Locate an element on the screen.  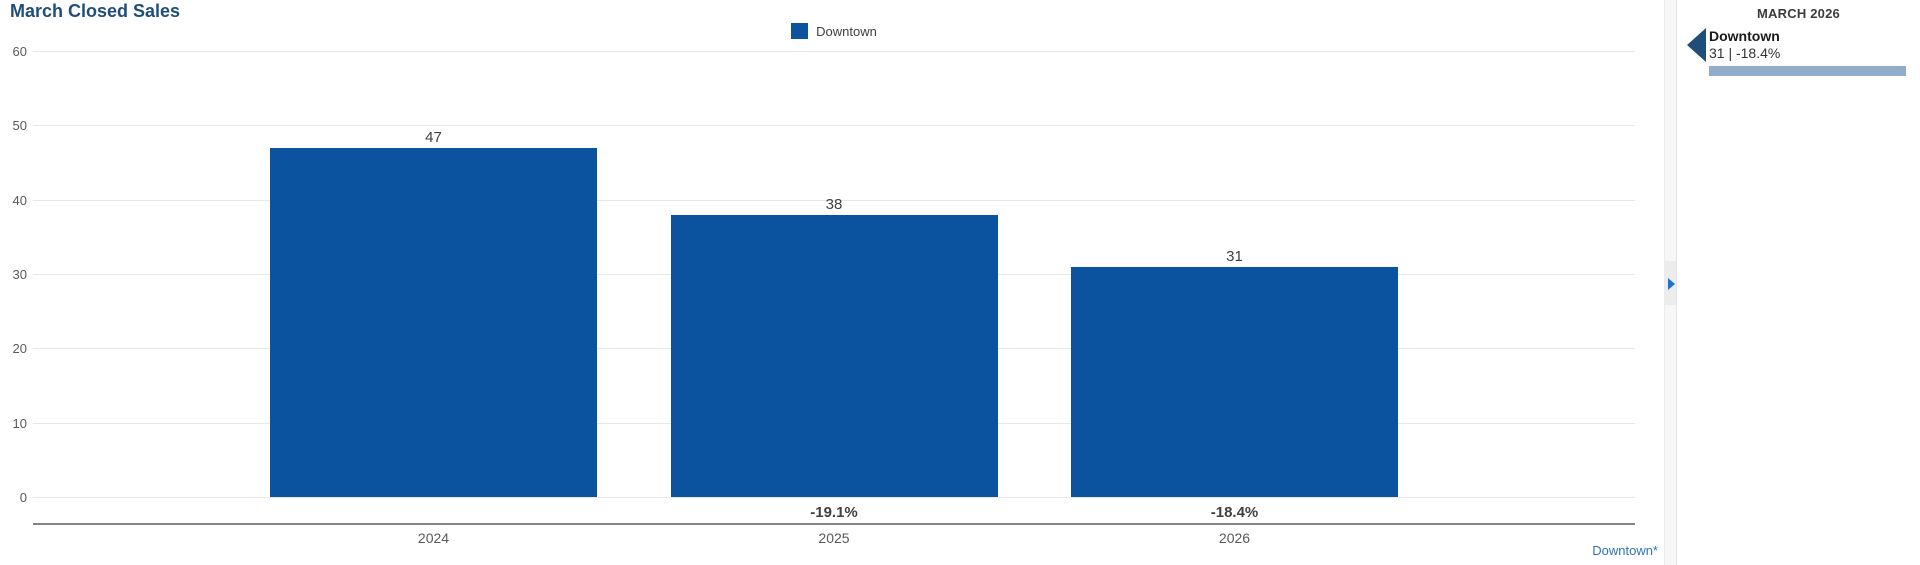
y-axis-tick-label: 50 is located at coordinates (19, 126).